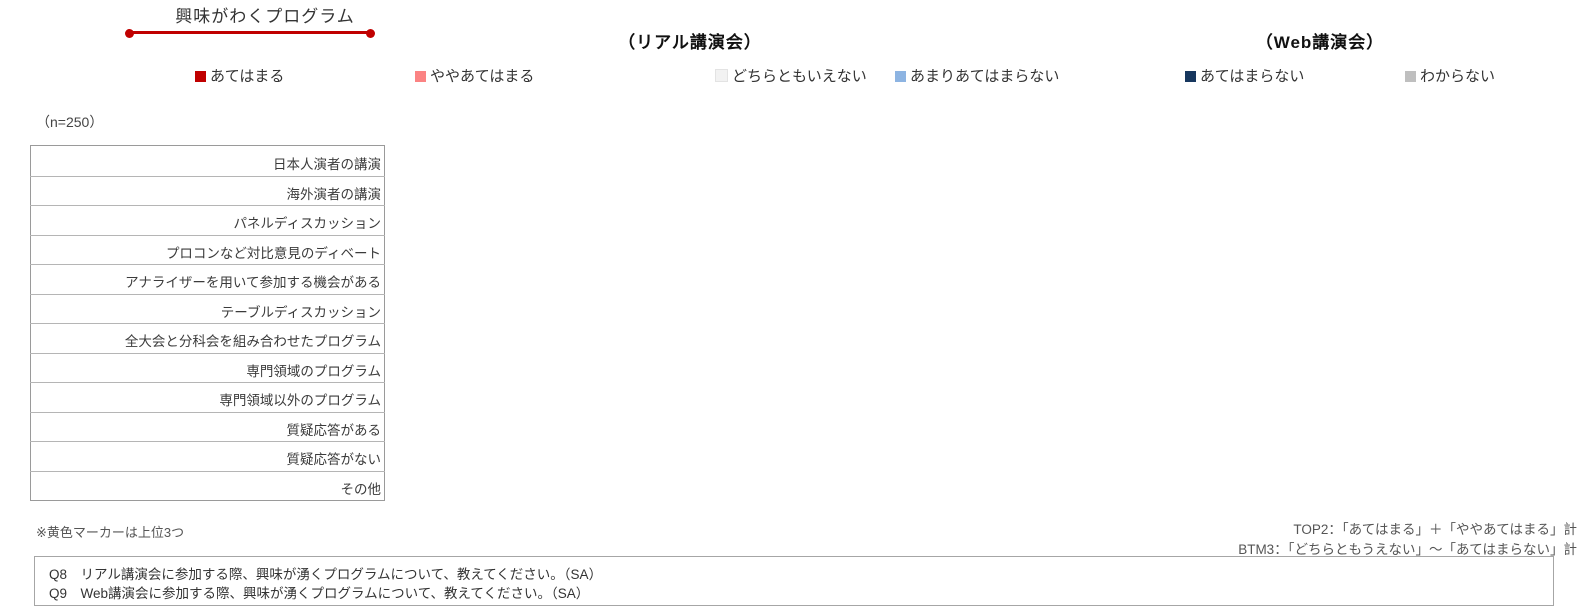  Describe the element at coordinates (300, 400) in the screenshot. I see `row-label-8: 専門領域以外のプログラム` at that location.